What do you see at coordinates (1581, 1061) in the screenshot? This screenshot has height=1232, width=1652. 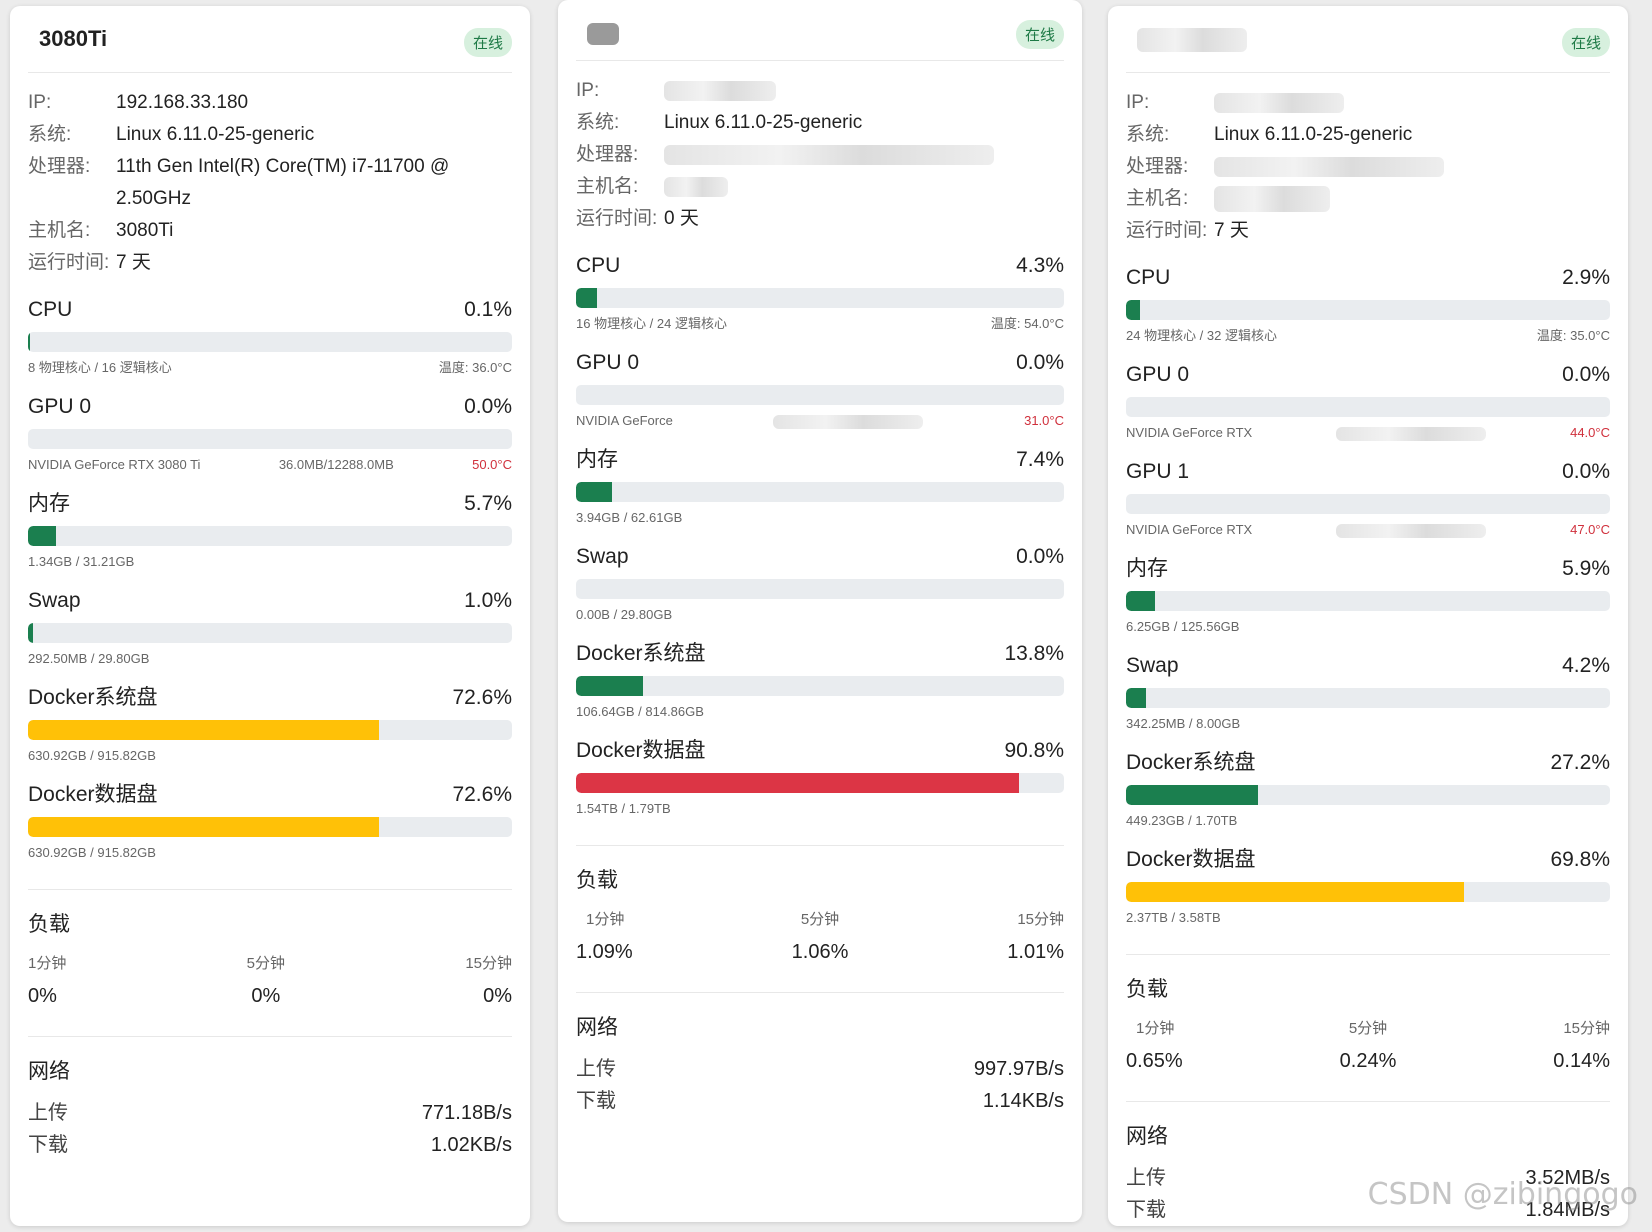 I see `load-15-value: 0.14%` at bounding box center [1581, 1061].